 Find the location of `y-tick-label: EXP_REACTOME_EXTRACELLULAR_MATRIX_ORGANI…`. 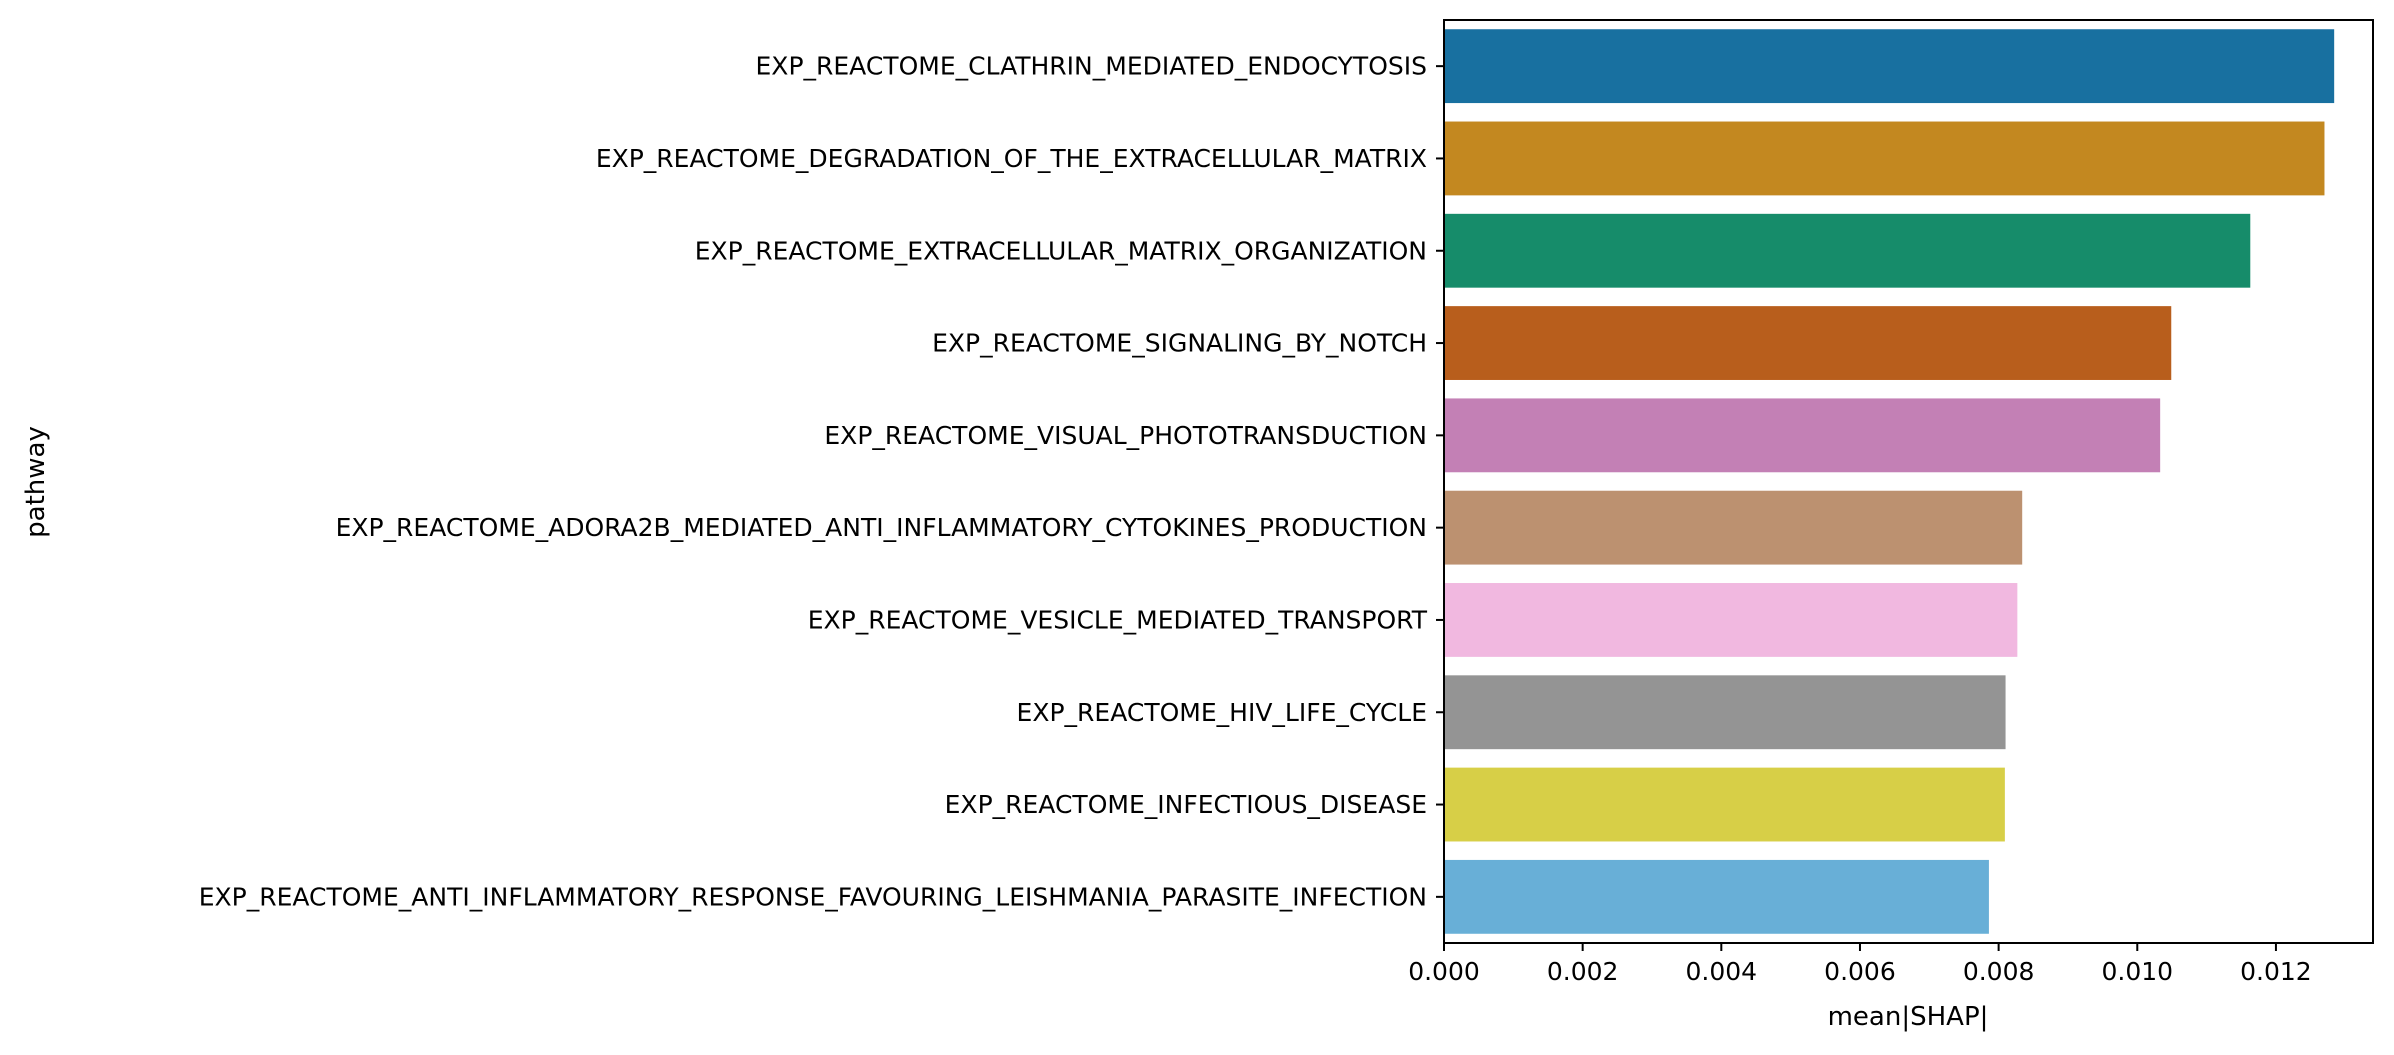

y-tick-label: EXP_REACTOME_EXTRACELLULAR_MATRIX_ORGANI… is located at coordinates (1061, 250).